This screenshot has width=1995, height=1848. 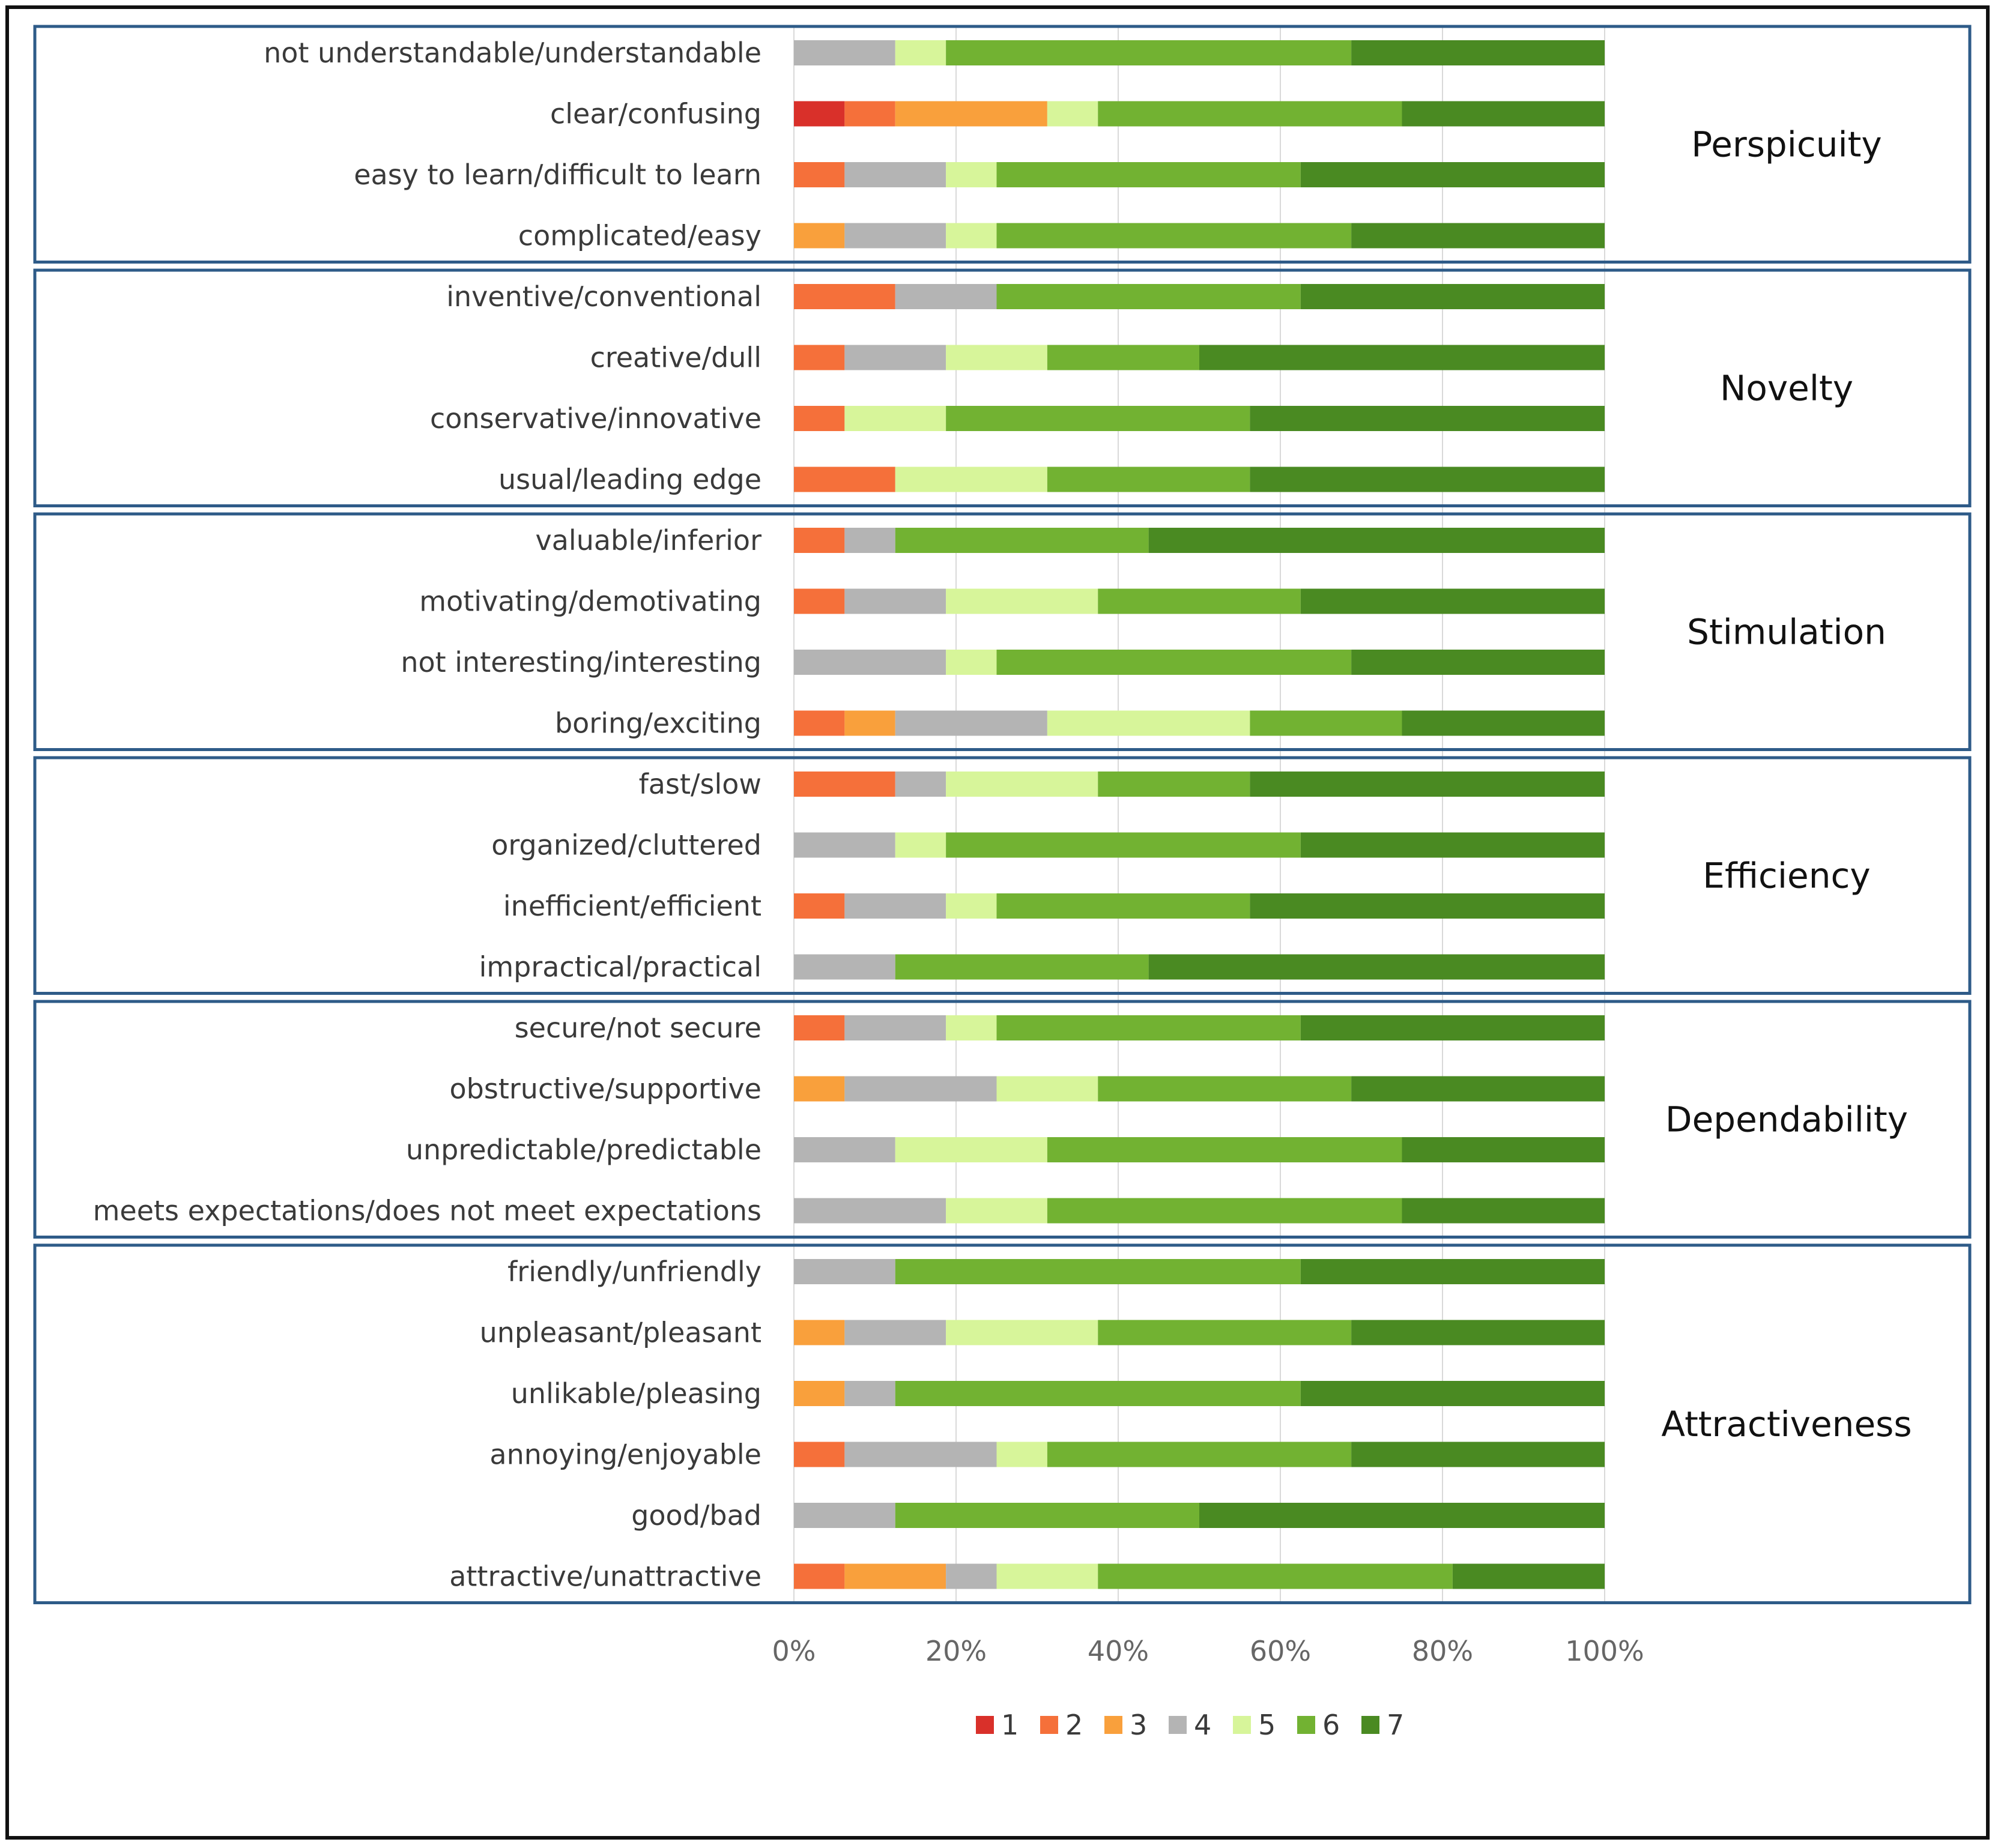 I want to click on group-label: Perspicuity, so click(x=1786, y=144).